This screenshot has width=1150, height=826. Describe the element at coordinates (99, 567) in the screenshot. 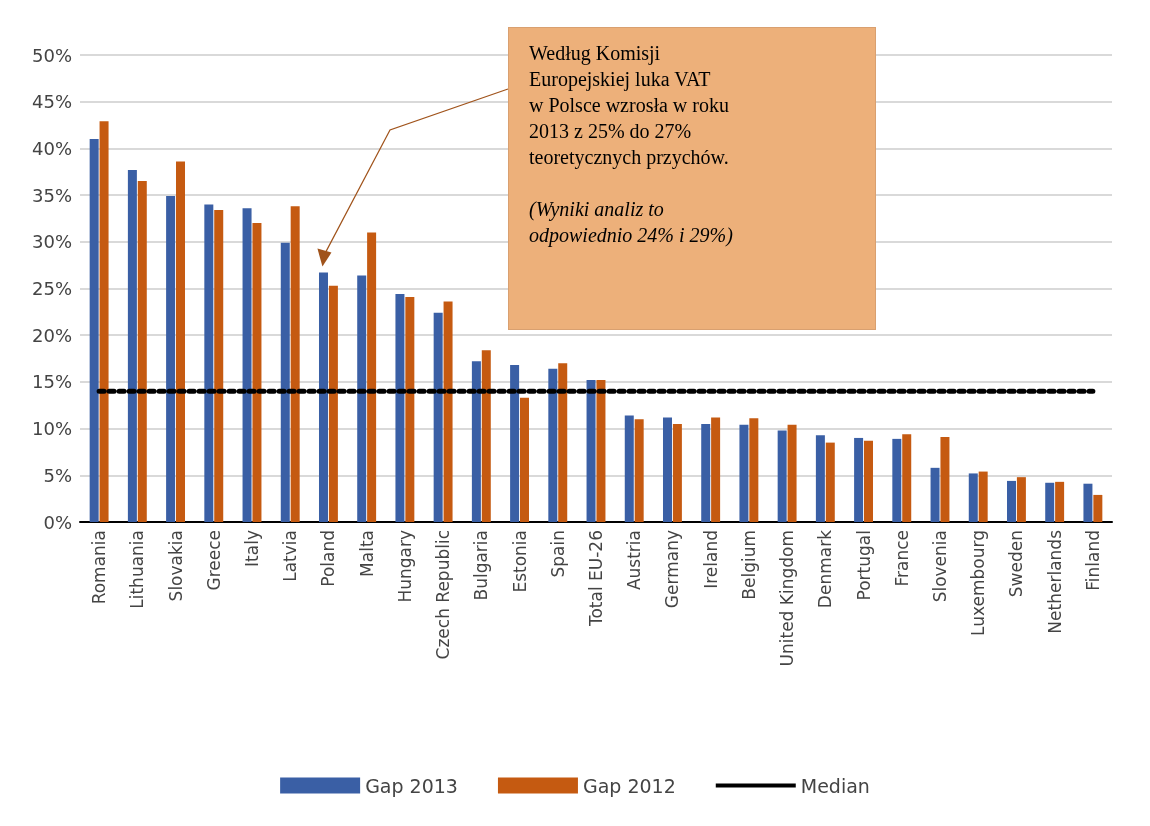

I see `x-tick-label: Romania` at that location.